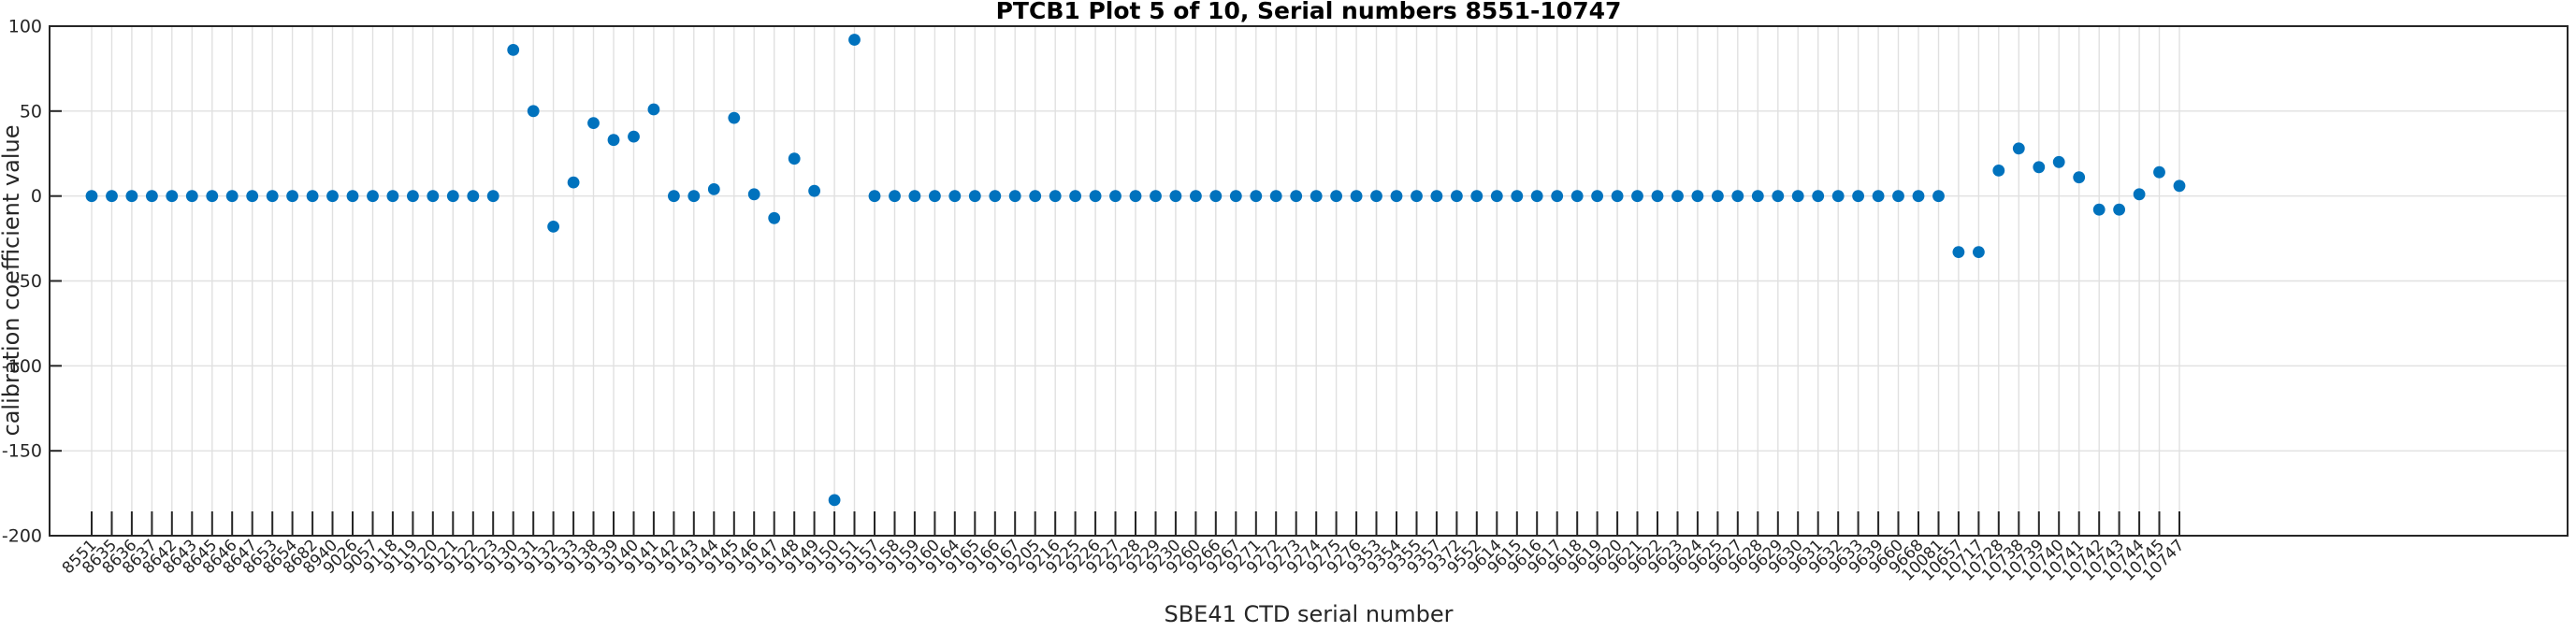  I want to click on y-tick-label: -200, so click(22, 536).